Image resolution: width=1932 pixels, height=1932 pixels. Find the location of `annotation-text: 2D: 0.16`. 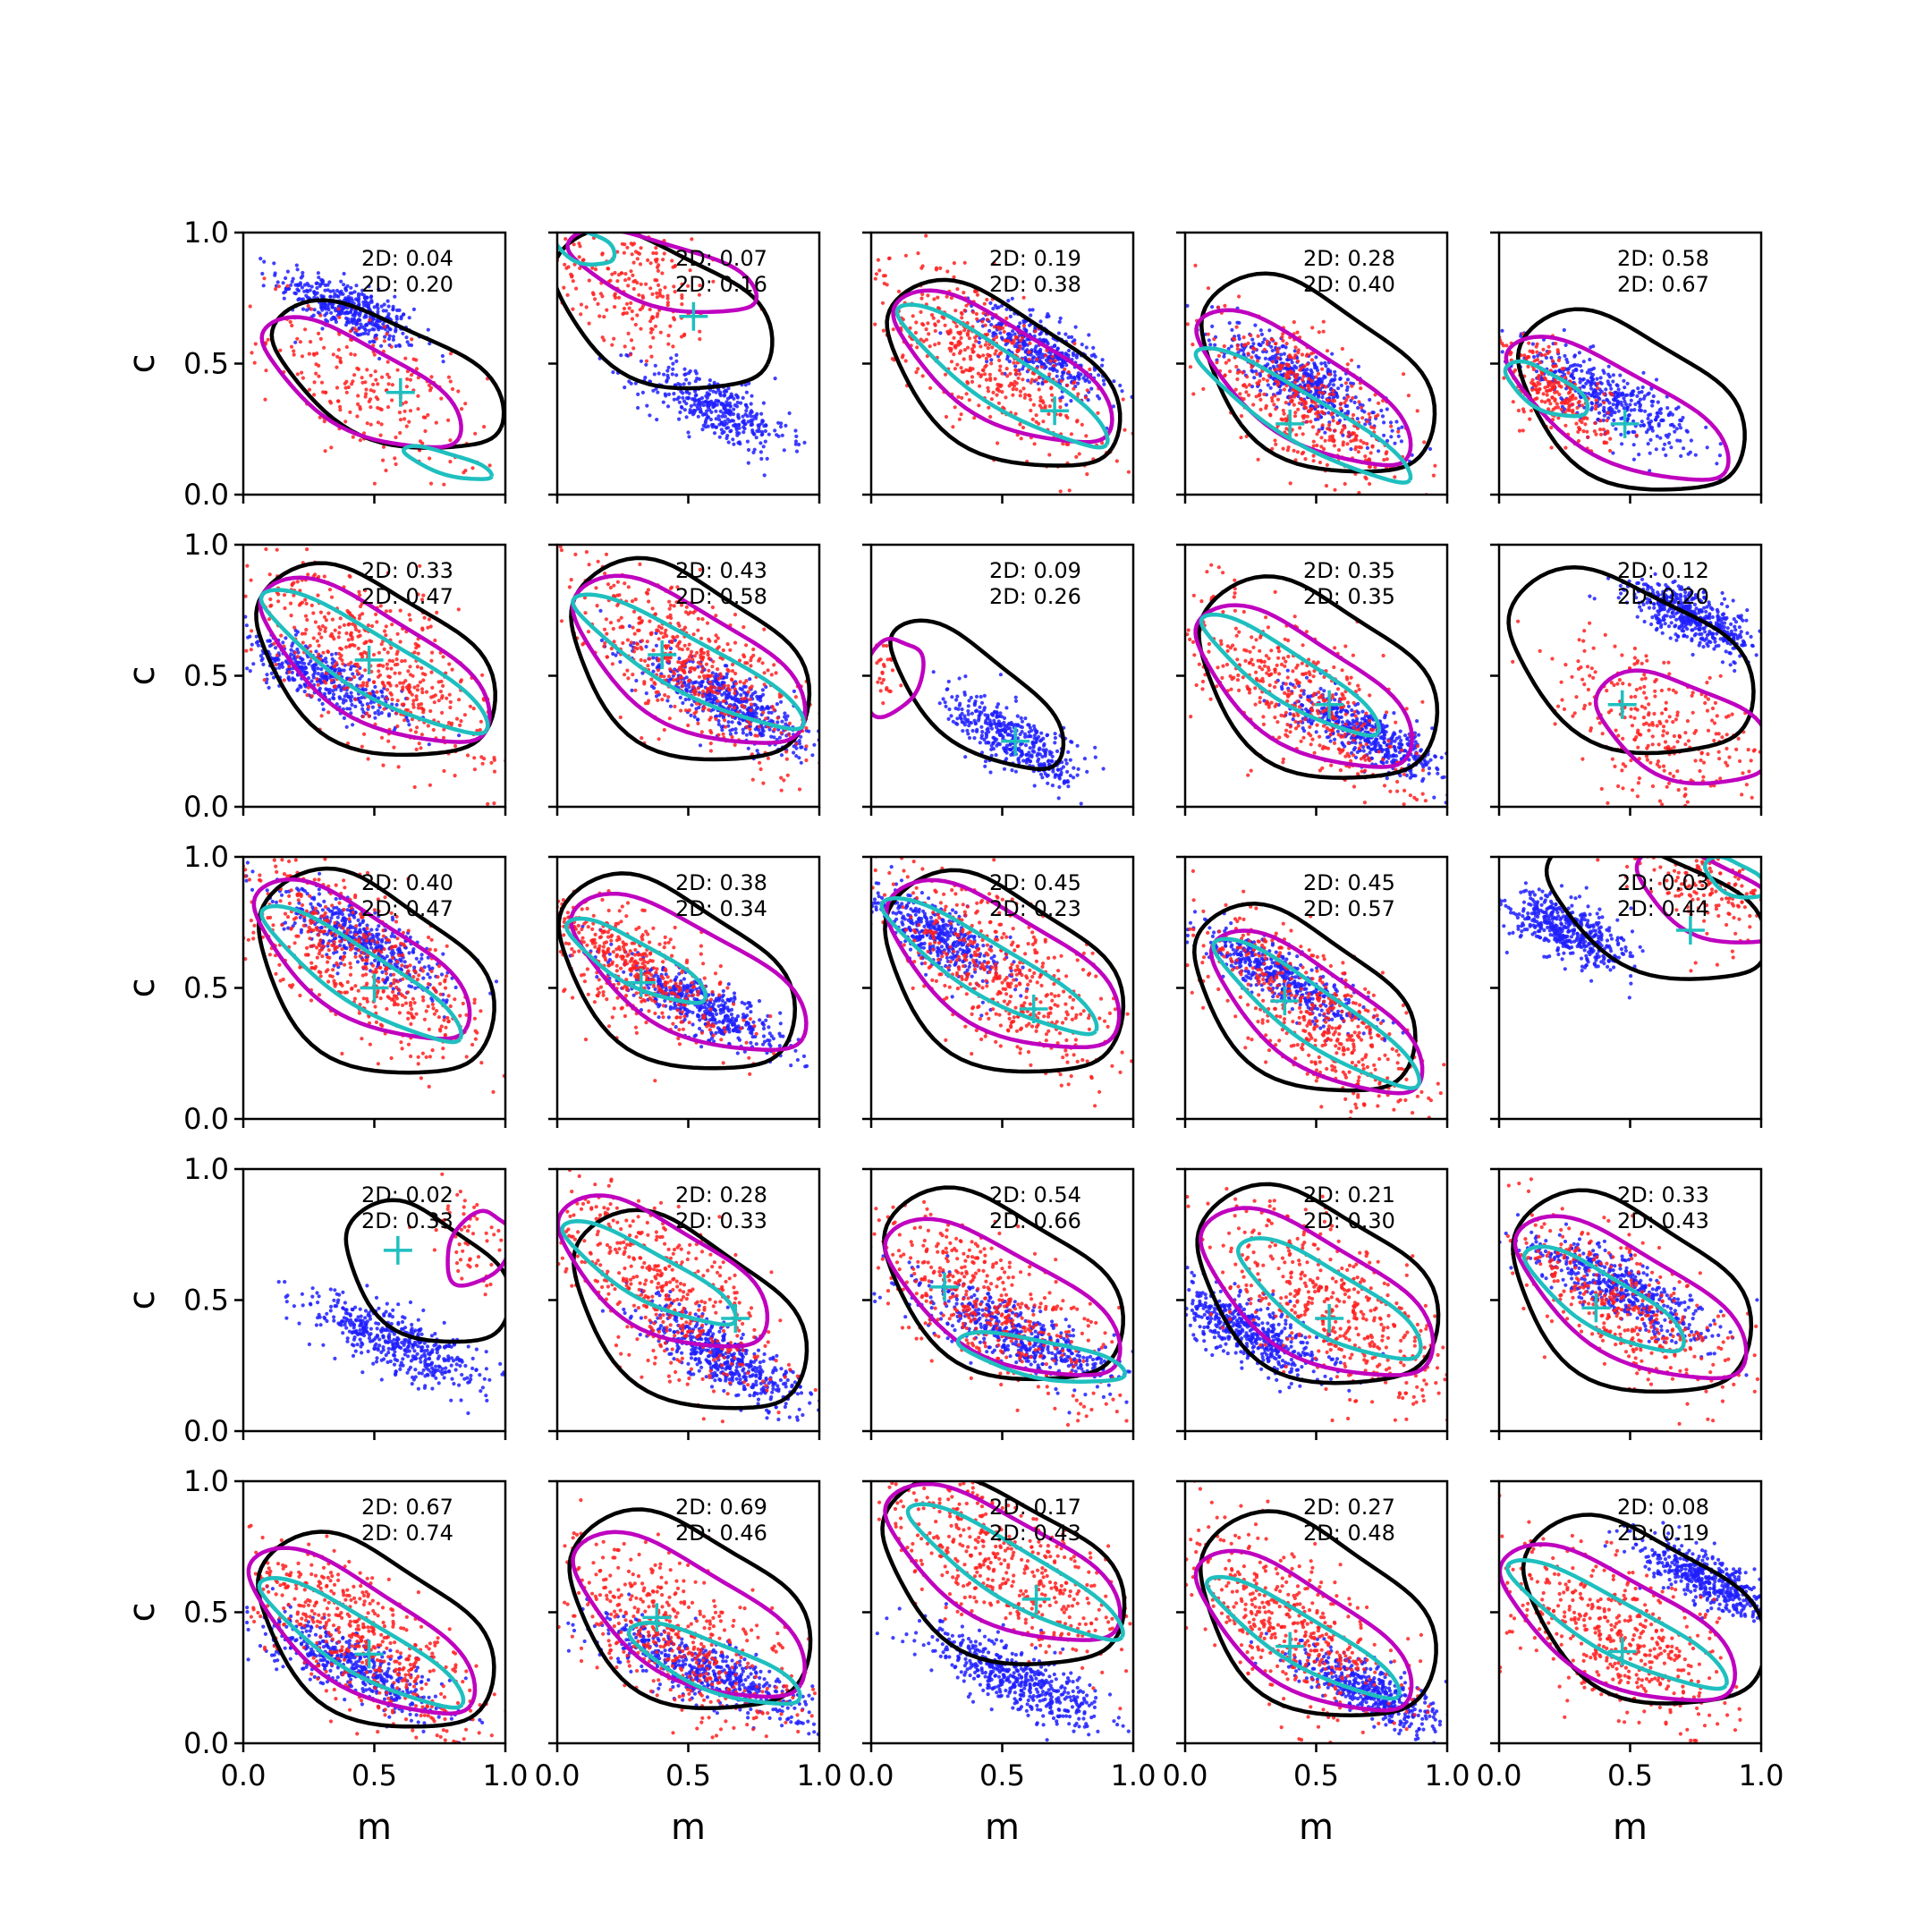

annotation-text: 2D: 0.16 is located at coordinates (721, 284).